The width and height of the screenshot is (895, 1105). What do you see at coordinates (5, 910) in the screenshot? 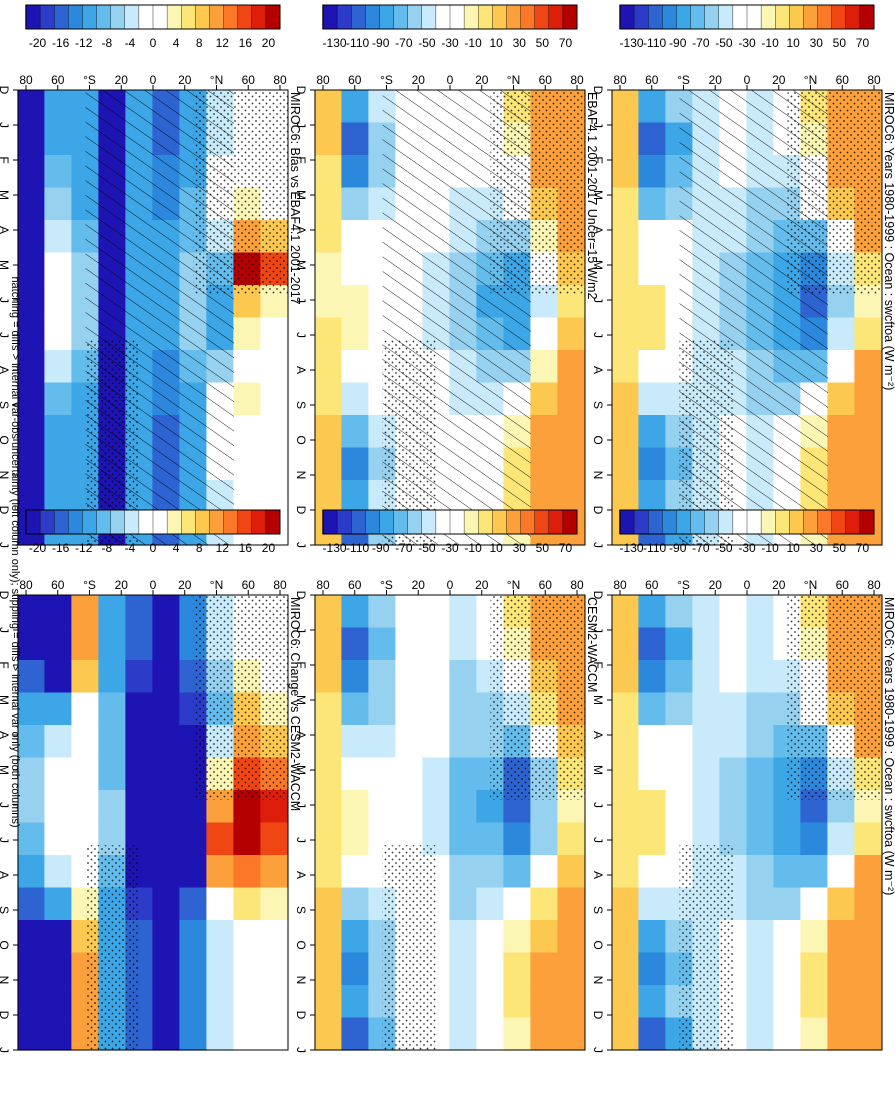
I see `x-tick-label: S` at bounding box center [5, 910].